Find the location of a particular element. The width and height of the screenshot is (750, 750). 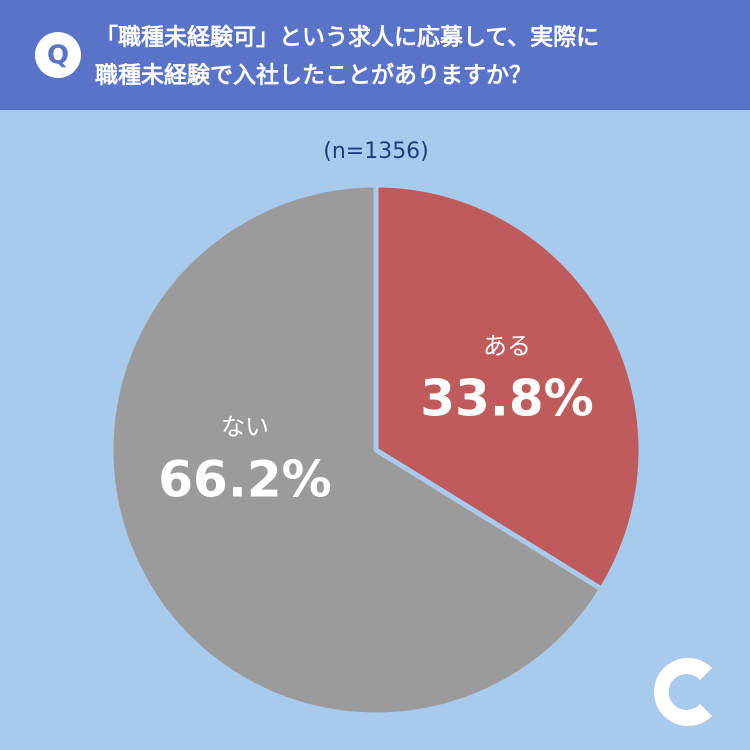

badge: Q is located at coordinates (58, 56).